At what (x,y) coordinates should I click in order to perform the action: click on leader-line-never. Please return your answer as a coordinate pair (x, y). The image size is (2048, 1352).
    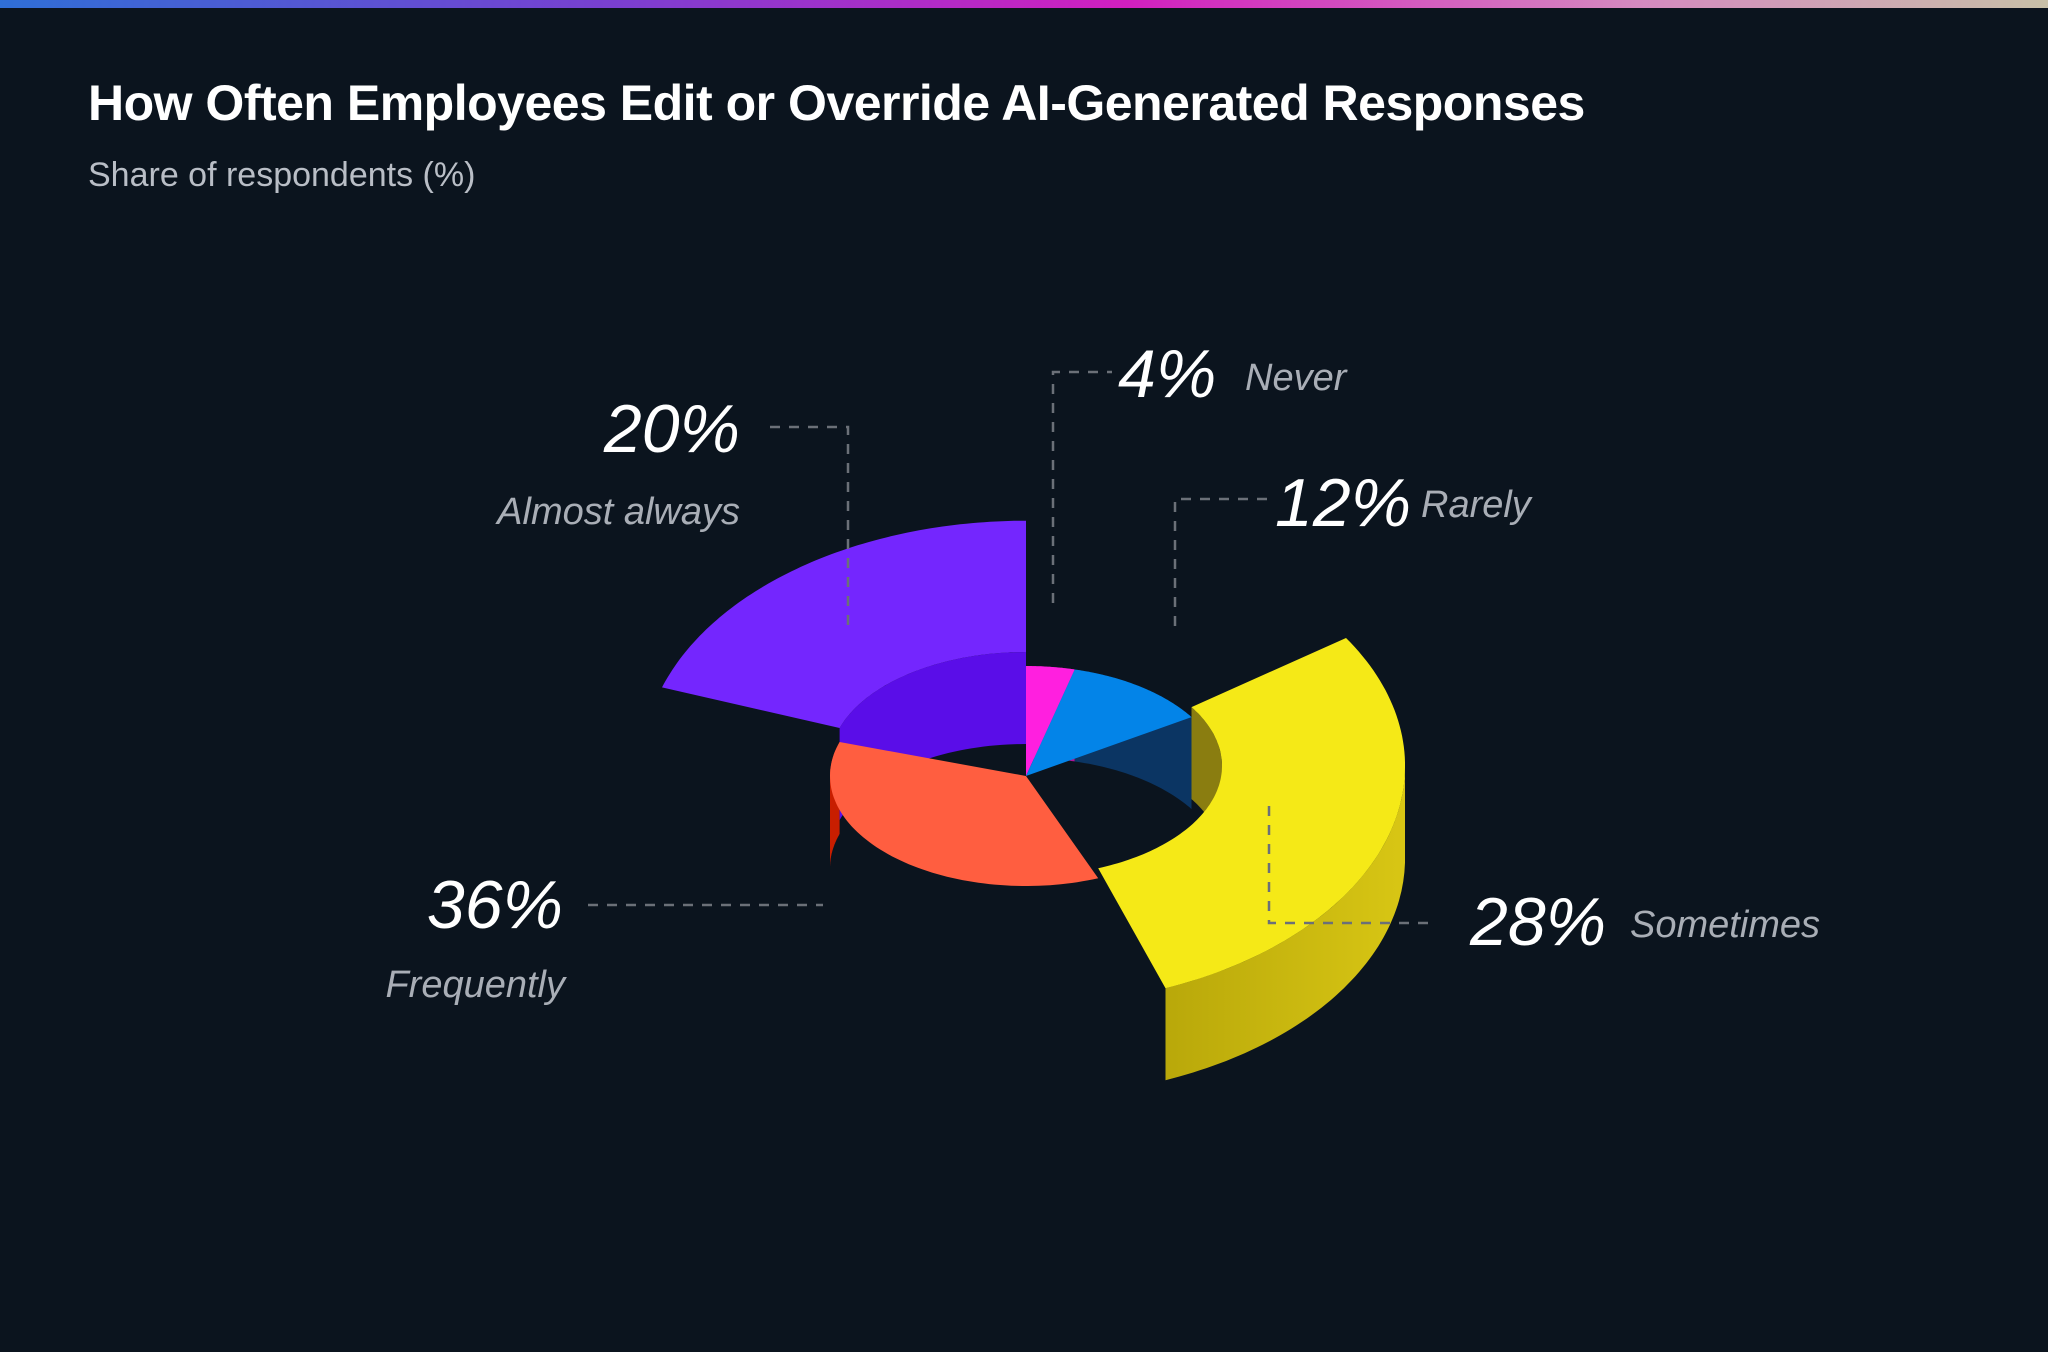
    Looking at the image, I should click on (1081, 486).